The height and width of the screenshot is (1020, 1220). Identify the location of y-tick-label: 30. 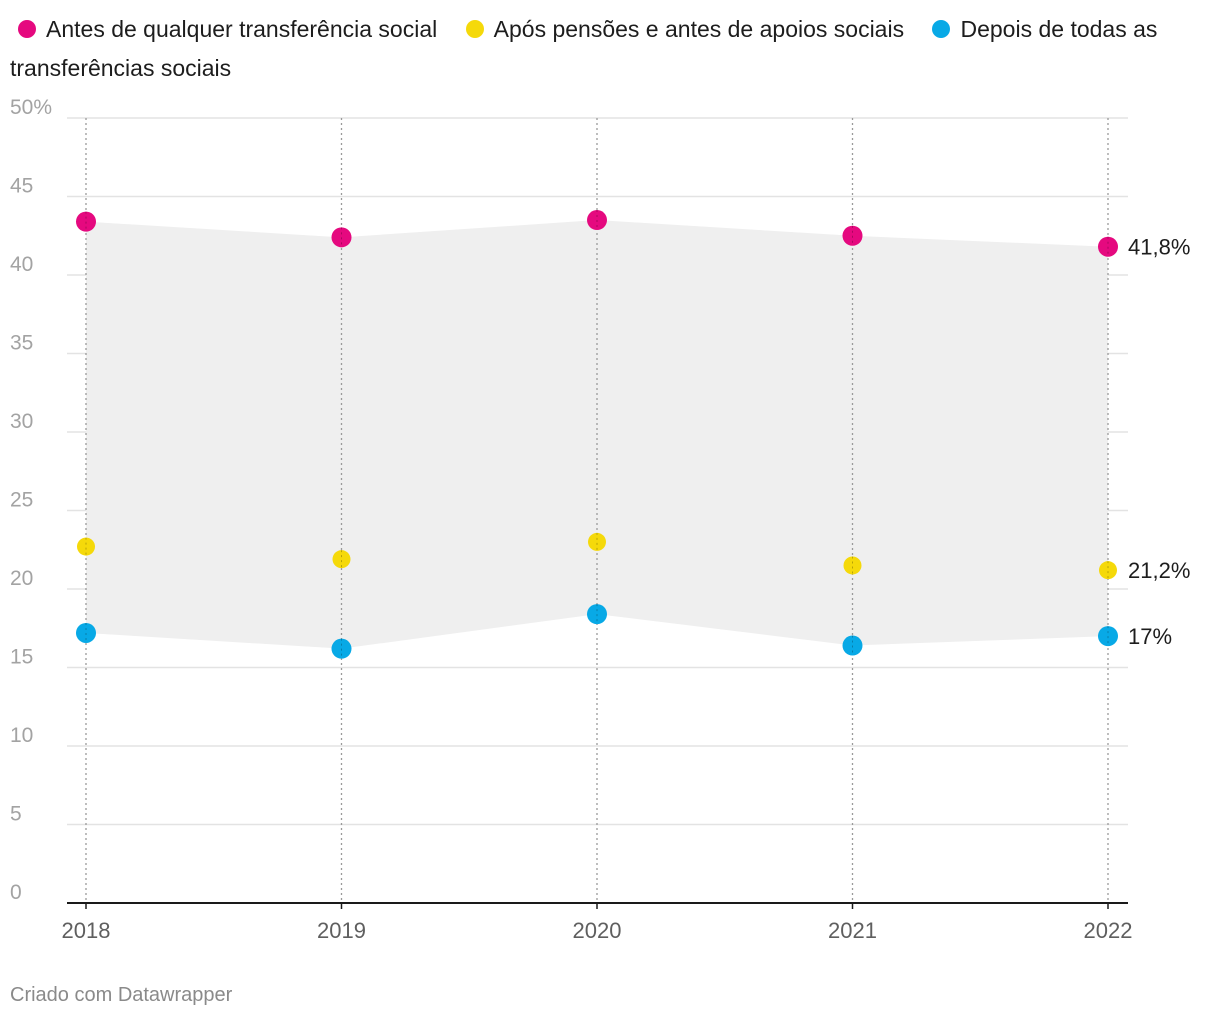
(21, 421).